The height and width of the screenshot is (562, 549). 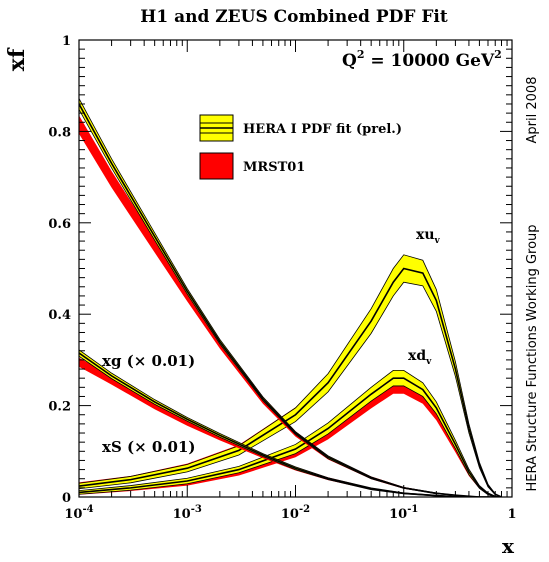 What do you see at coordinates (216, 166) in the screenshot?
I see `legend-swatch-mrst` at bounding box center [216, 166].